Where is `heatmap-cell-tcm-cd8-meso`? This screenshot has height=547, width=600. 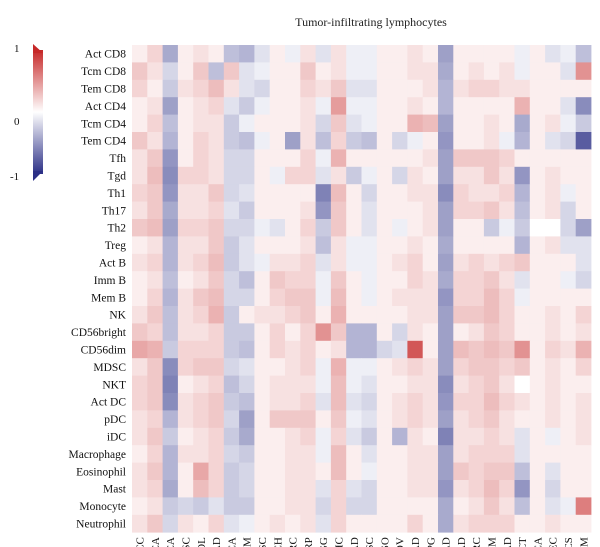
heatmap-cell-tcm-cd8-meso is located at coordinates (384, 71).